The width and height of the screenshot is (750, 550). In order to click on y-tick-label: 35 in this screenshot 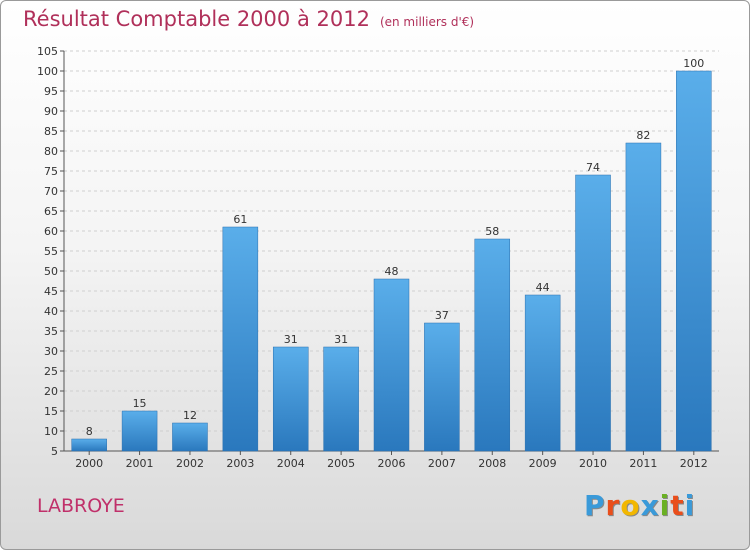, I will do `click(51, 331)`.